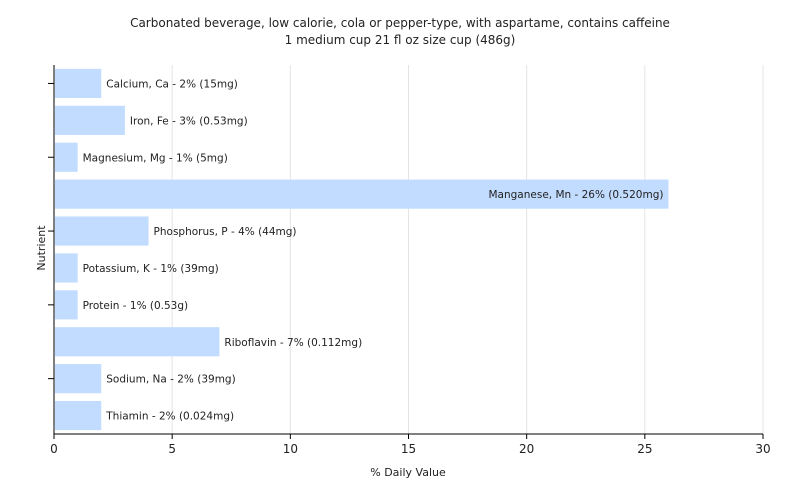 This screenshot has width=800, height=504. Describe the element at coordinates (575, 195) in the screenshot. I see `bar-label: Manganese, Mn - 26% (0.520mg)` at that location.